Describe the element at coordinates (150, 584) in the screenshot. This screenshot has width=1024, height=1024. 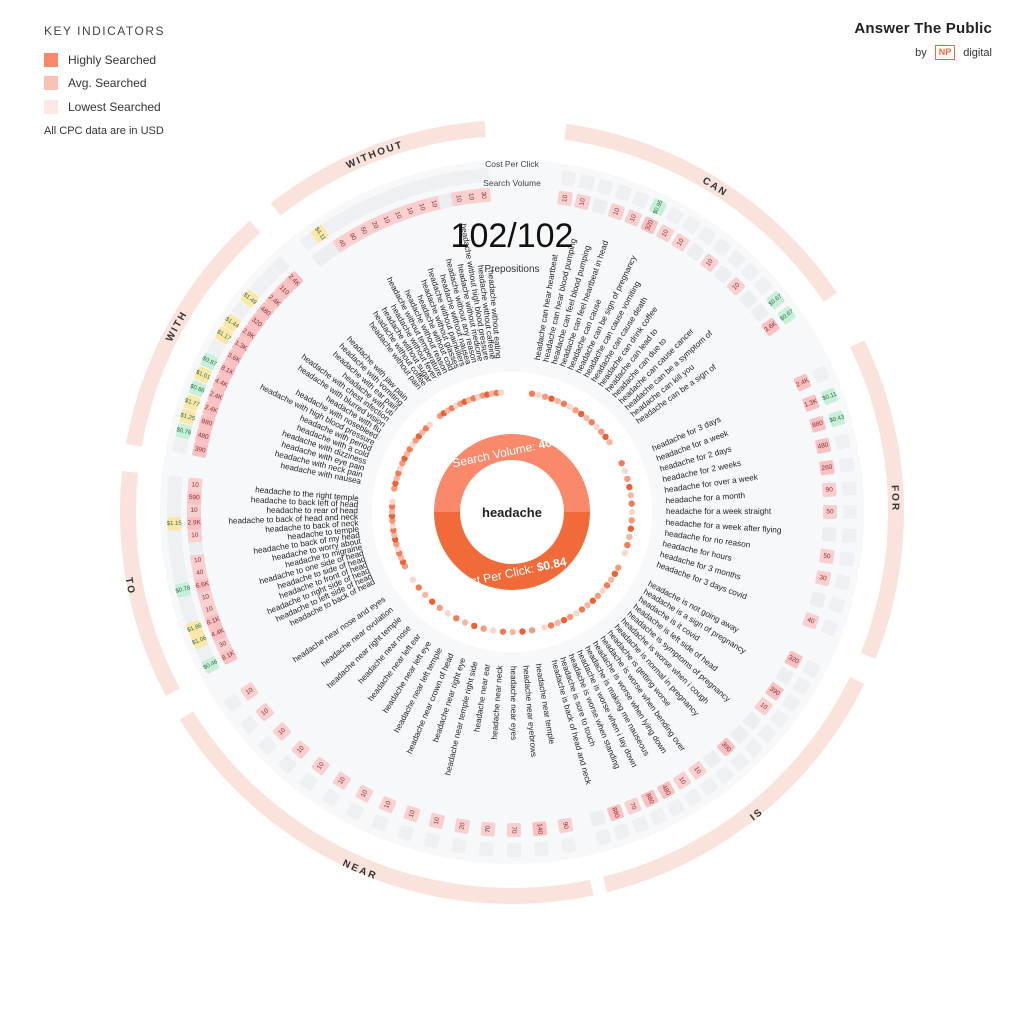
I see `group-arc-to` at that location.